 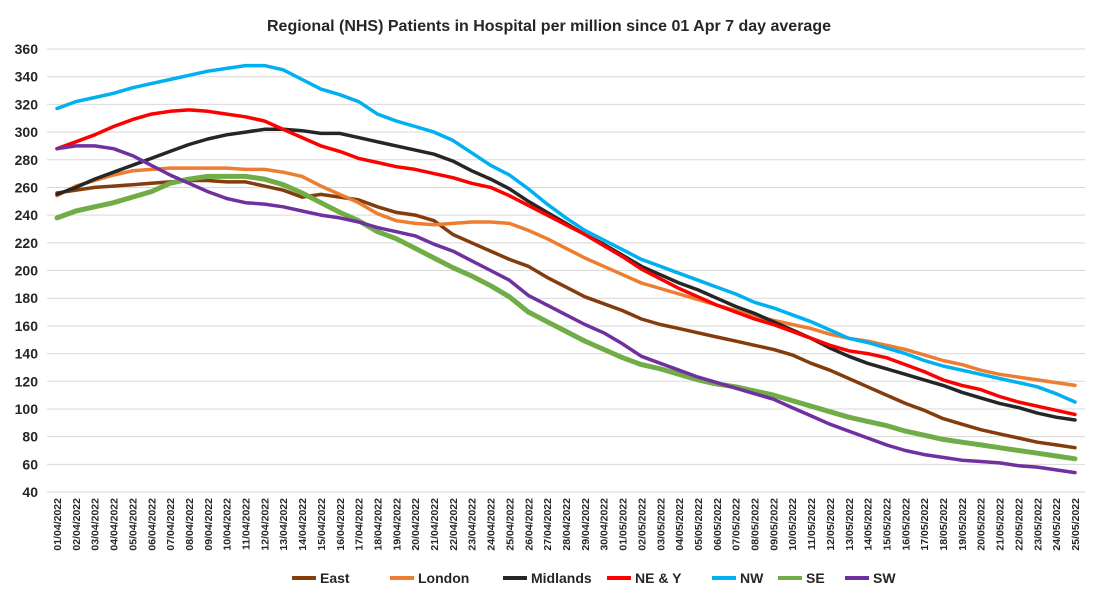 What do you see at coordinates (815, 578) in the screenshot?
I see `legend-label: SE` at bounding box center [815, 578].